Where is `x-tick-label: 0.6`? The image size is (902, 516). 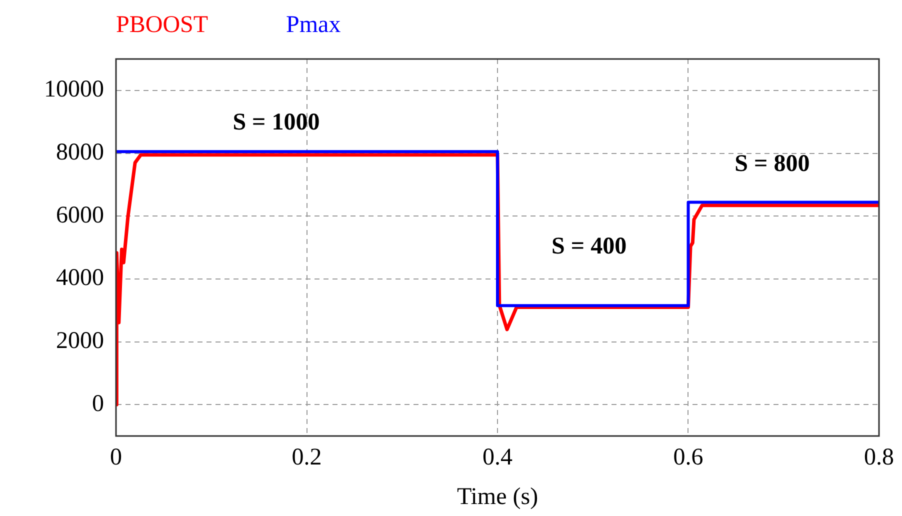
x-tick-label: 0.6 is located at coordinates (688, 457).